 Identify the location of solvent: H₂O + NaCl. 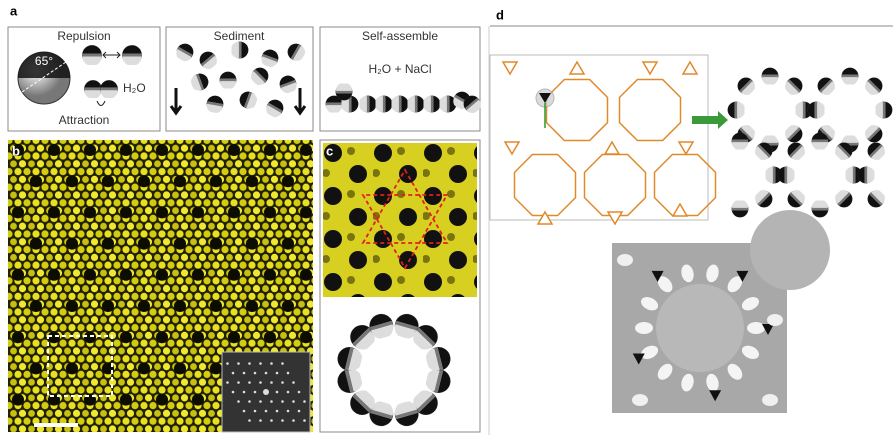
(399, 69).